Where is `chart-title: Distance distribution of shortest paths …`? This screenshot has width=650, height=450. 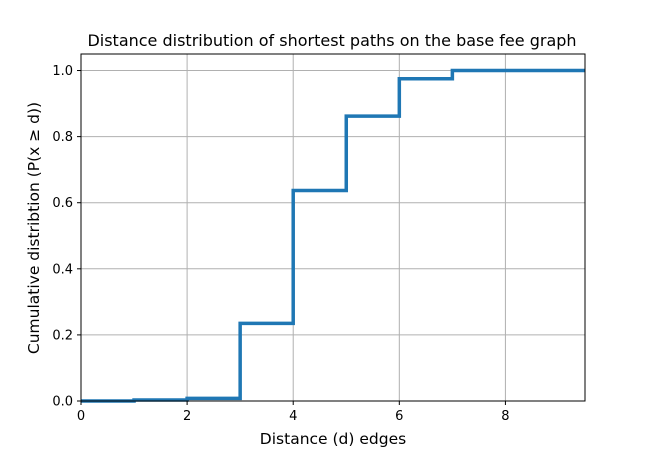
chart-title: Distance distribution of shortest paths … is located at coordinates (331, 40).